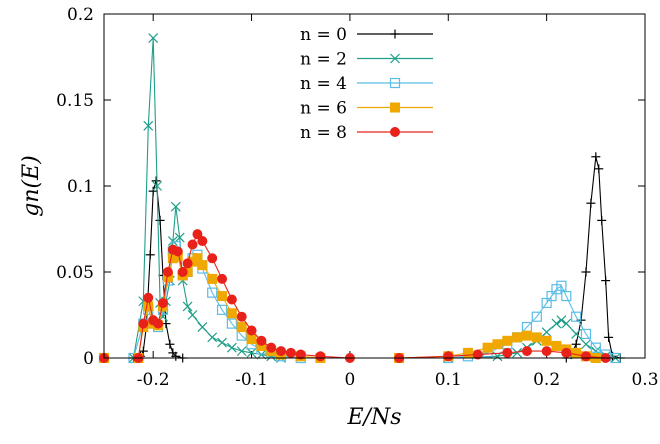 The height and width of the screenshot is (444, 660). I want to click on legend-item: n = 4, so click(366, 84).